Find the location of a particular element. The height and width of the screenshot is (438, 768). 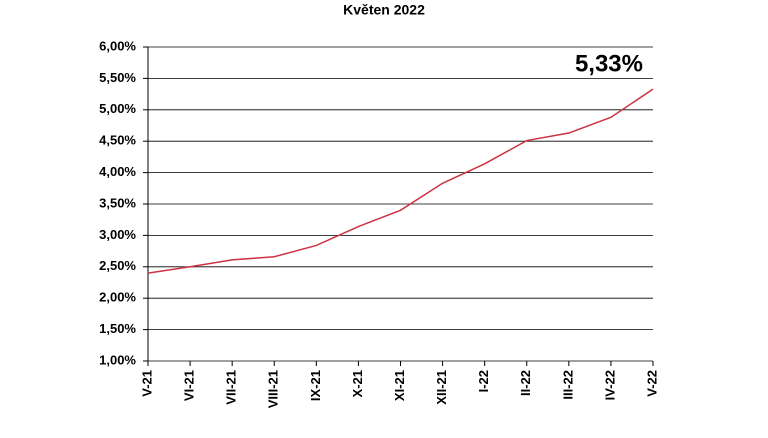

y-tick-label: 5,50% is located at coordinates (117, 77).